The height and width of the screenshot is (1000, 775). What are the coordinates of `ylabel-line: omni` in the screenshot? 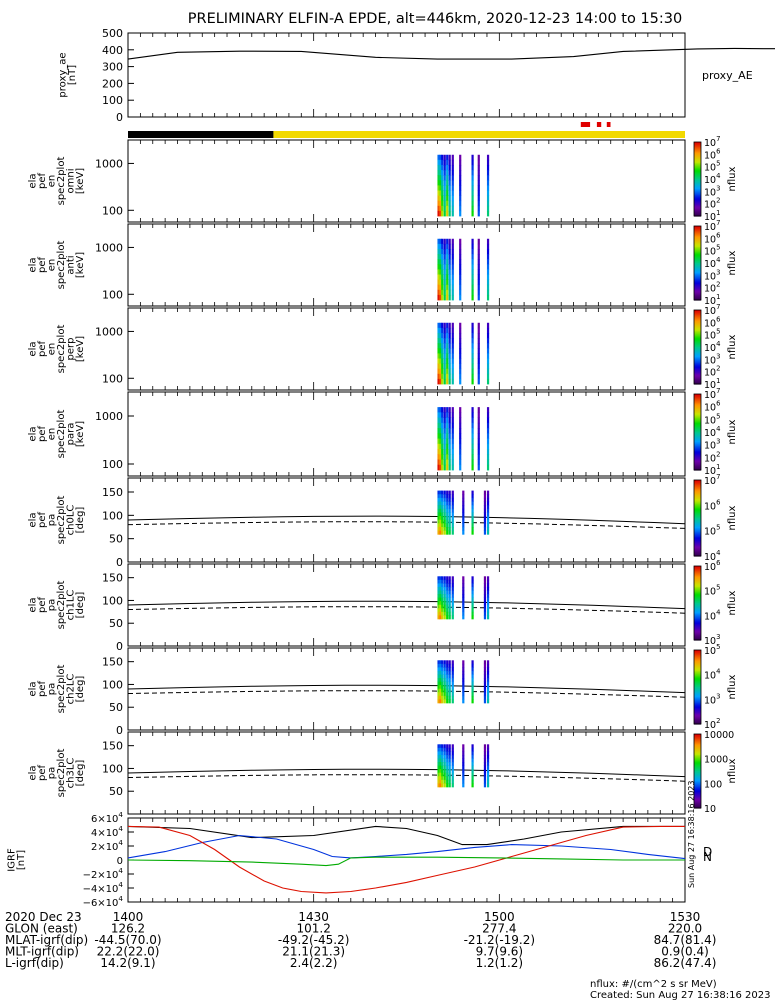 It's located at (70, 181).